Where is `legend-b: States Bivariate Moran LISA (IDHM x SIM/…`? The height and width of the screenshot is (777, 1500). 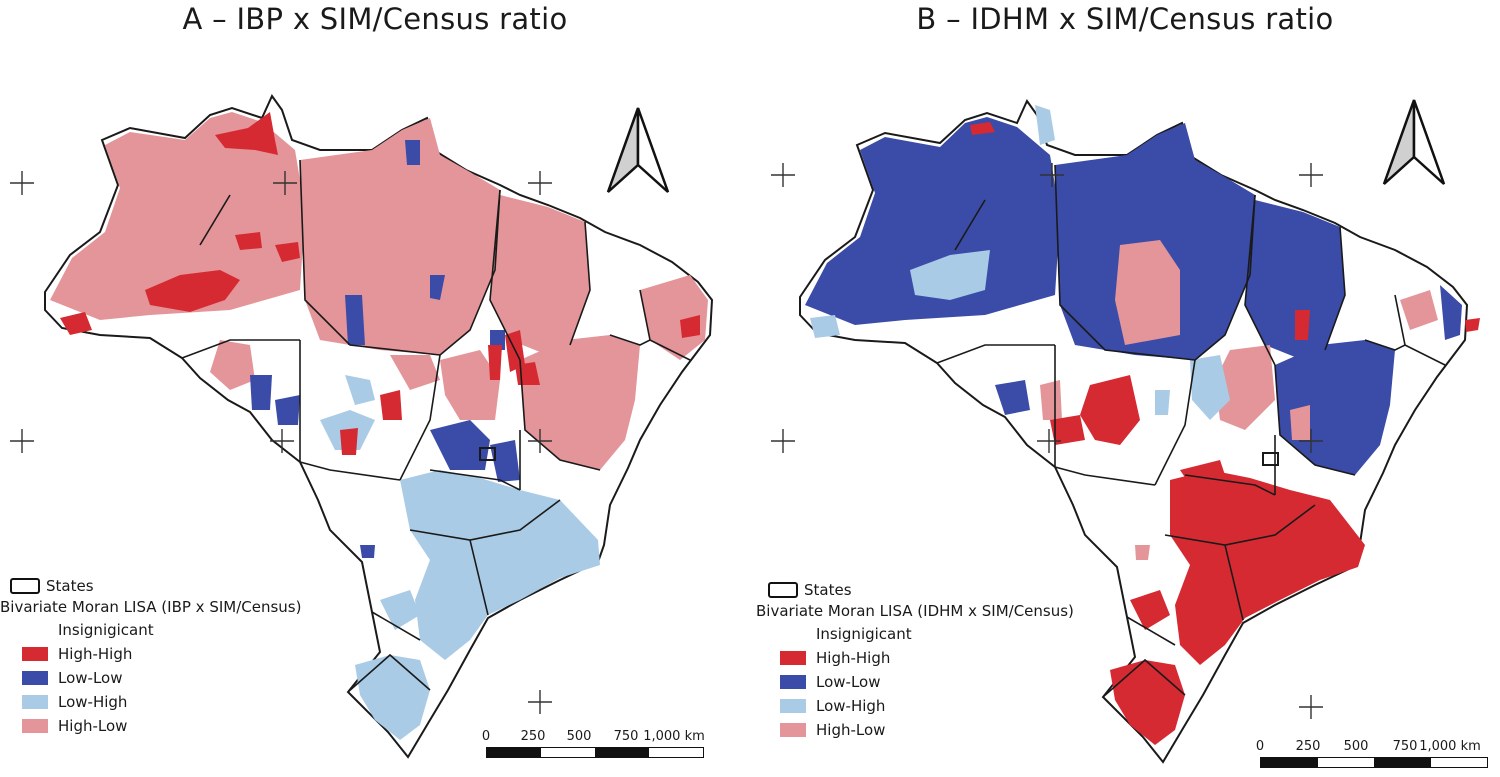 legend-b: States Bivariate Moran LISA (IDHM x SIM/… is located at coordinates (915, 661).